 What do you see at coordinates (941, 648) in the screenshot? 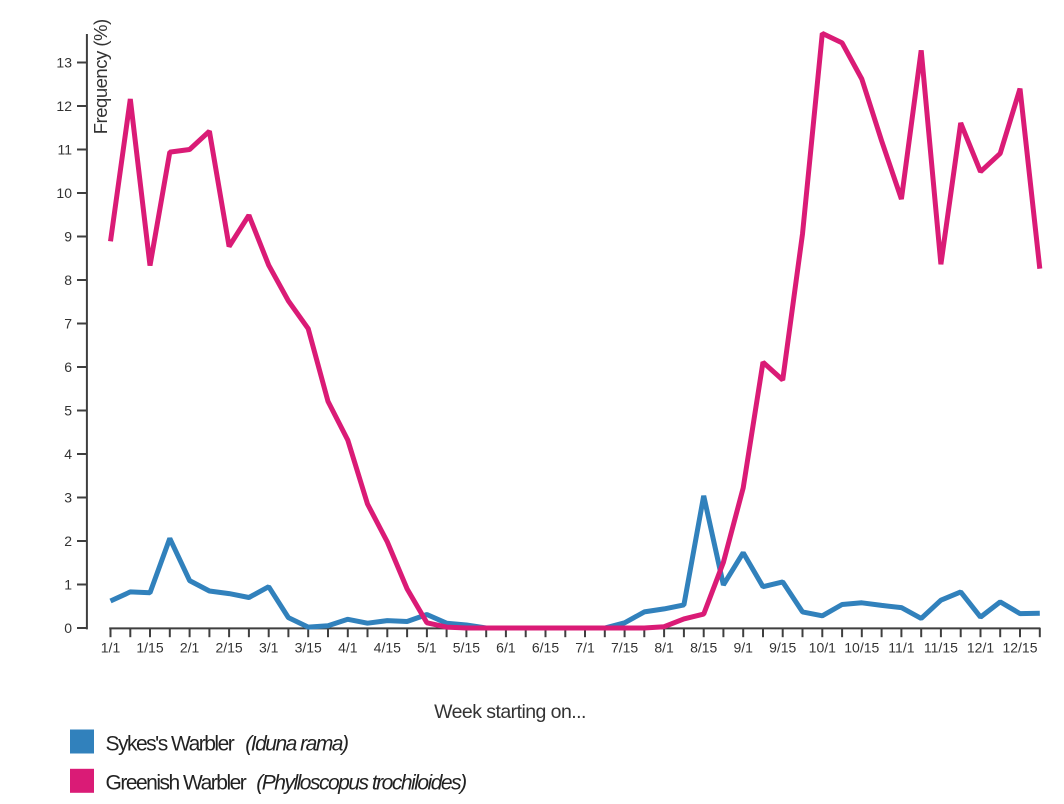
I see `svg-text: 11/15` at bounding box center [941, 648].